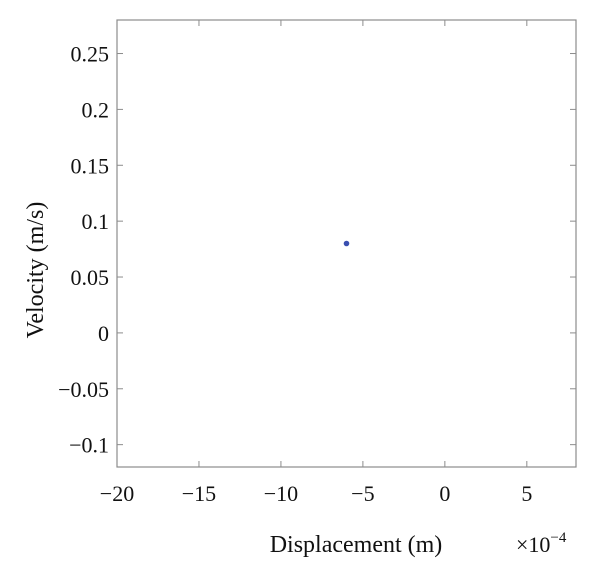 This screenshot has height=578, width=600. What do you see at coordinates (356, 545) in the screenshot?
I see `x-axis-title: Displacement (m)` at bounding box center [356, 545].